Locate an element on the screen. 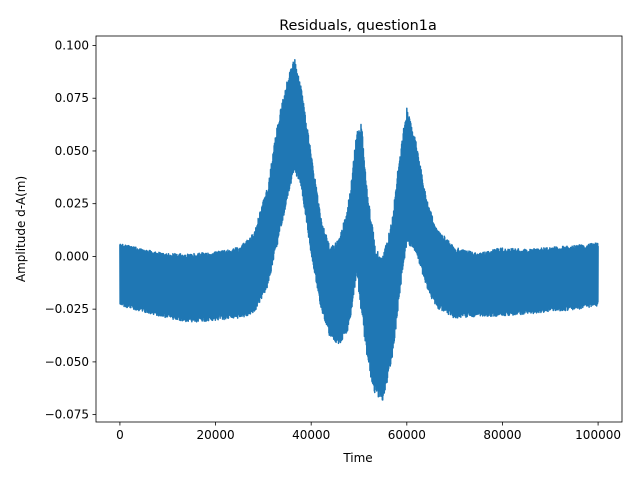 This screenshot has height=480, width=640. chart-title: Residuals, question1a is located at coordinates (358, 26).